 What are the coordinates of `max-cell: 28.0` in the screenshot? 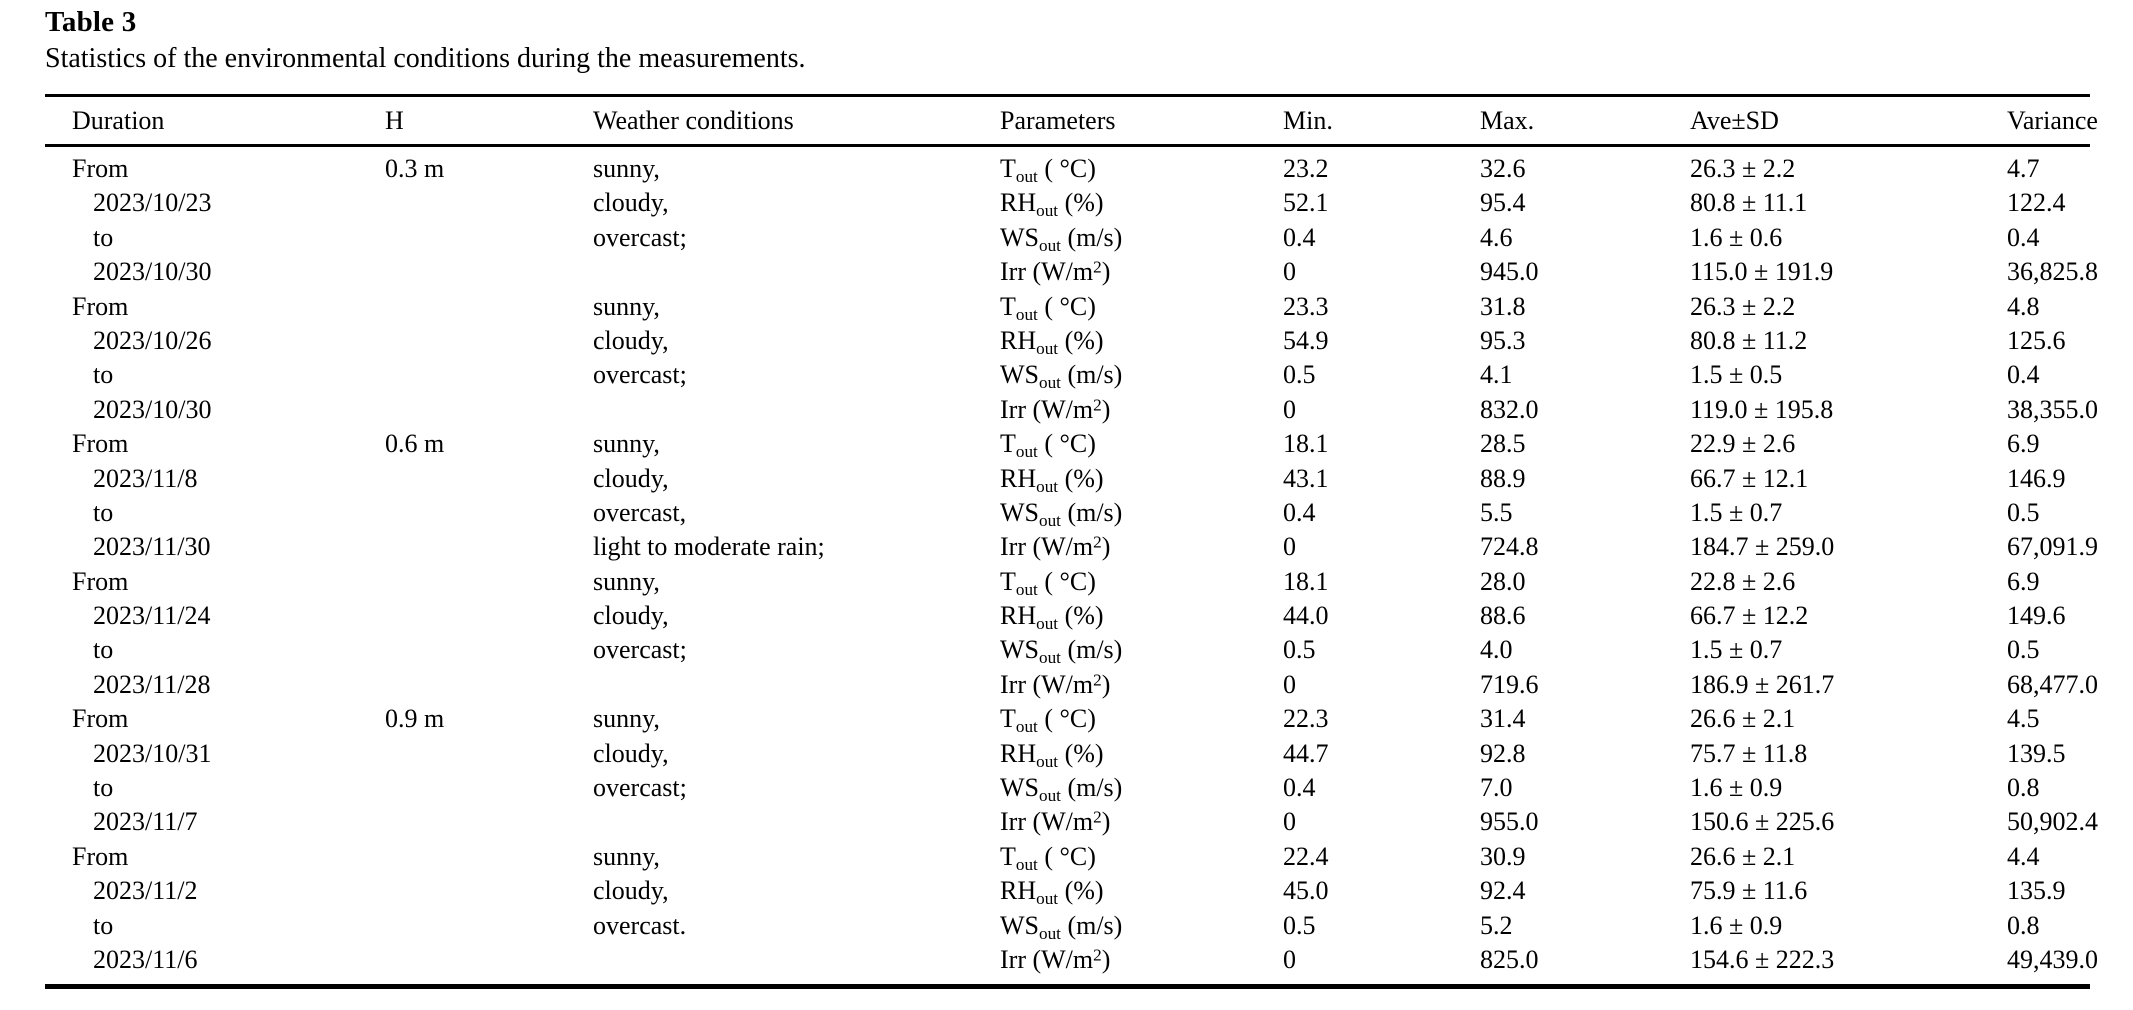 It's located at (1503, 581).